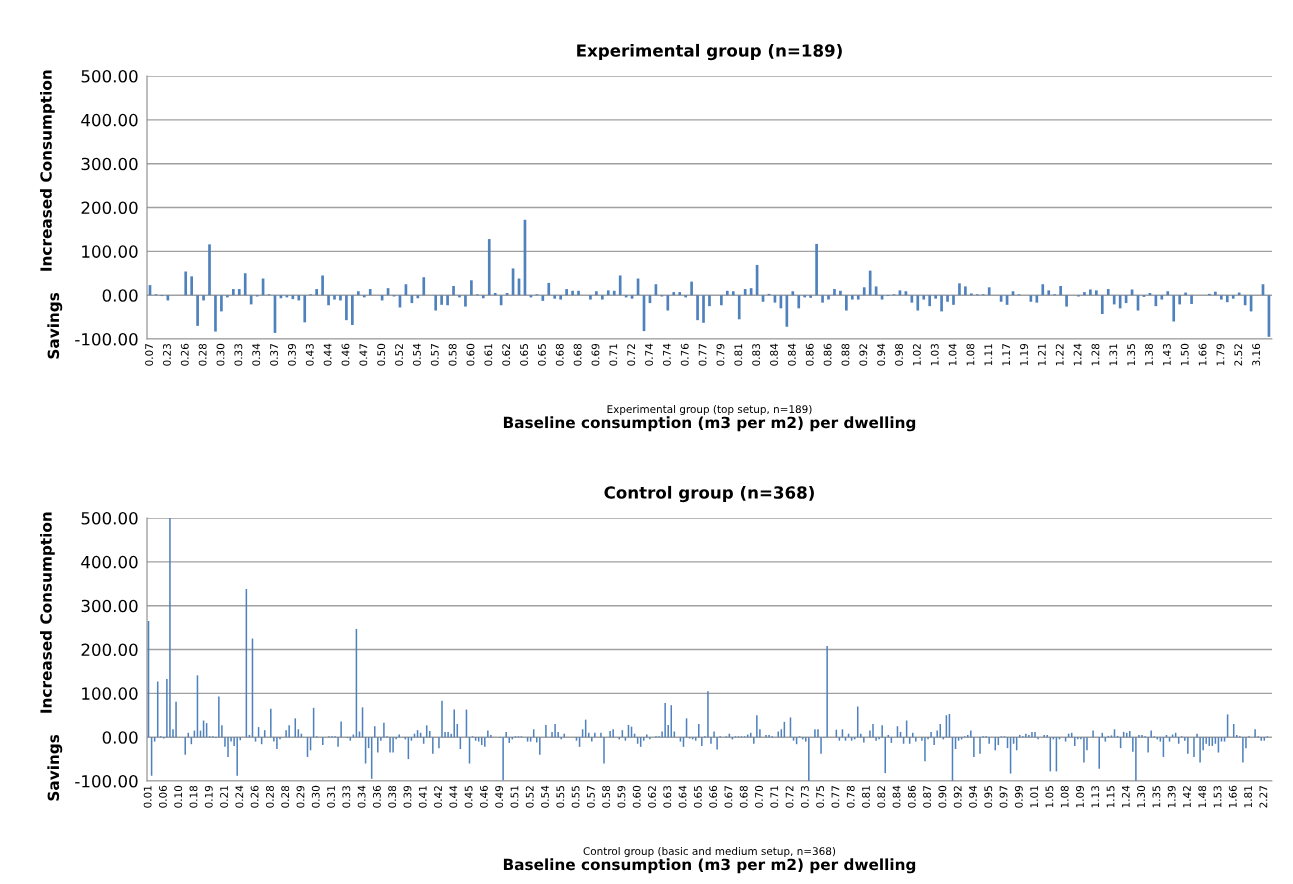  I want to click on x-tick-label: 0.19, so click(208, 796).